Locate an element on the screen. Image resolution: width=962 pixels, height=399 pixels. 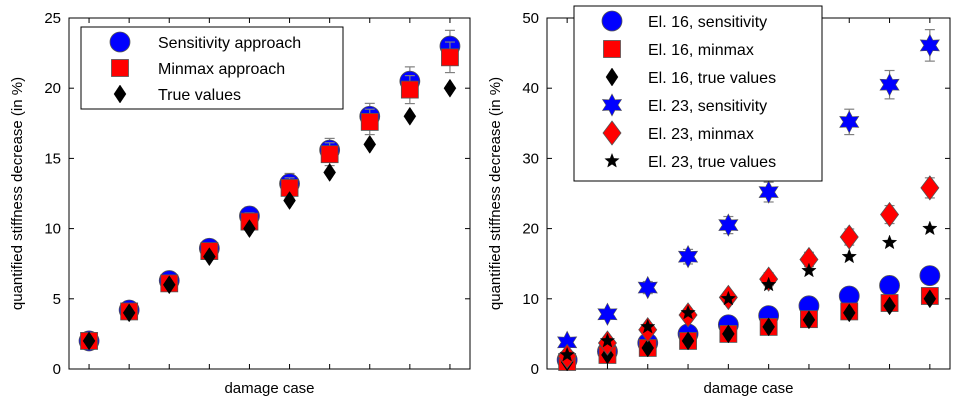
y-tick-label: 30 is located at coordinates (530, 158).